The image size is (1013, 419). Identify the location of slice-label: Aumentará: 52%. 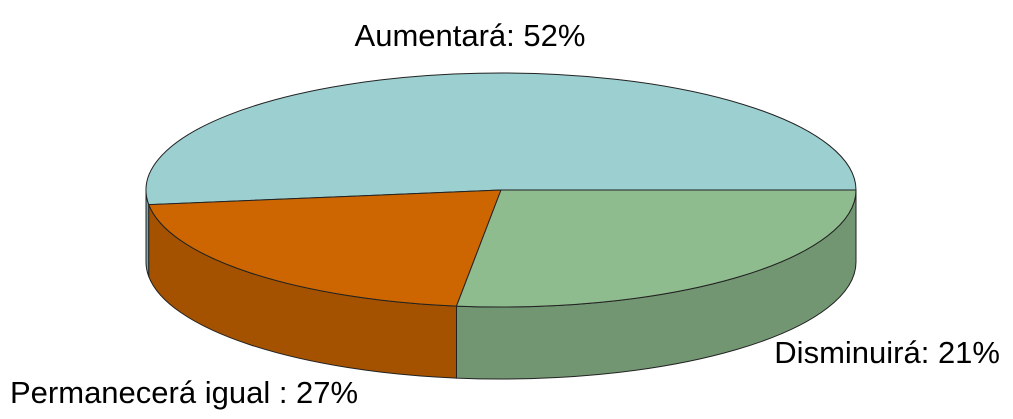
(470, 35).